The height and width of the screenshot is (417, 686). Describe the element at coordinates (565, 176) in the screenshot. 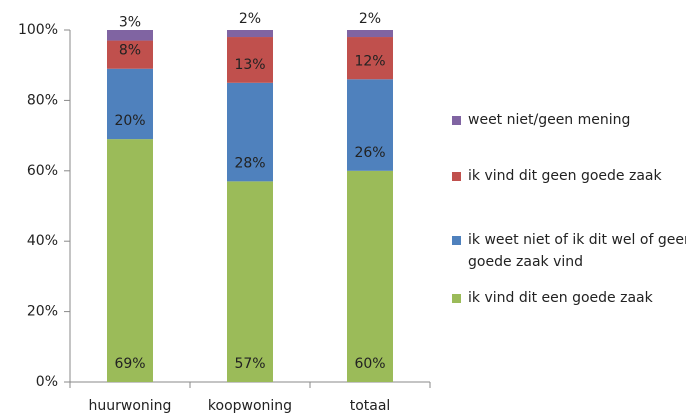

I see `legend-label: ik vind dit geen goede zaak` at that location.